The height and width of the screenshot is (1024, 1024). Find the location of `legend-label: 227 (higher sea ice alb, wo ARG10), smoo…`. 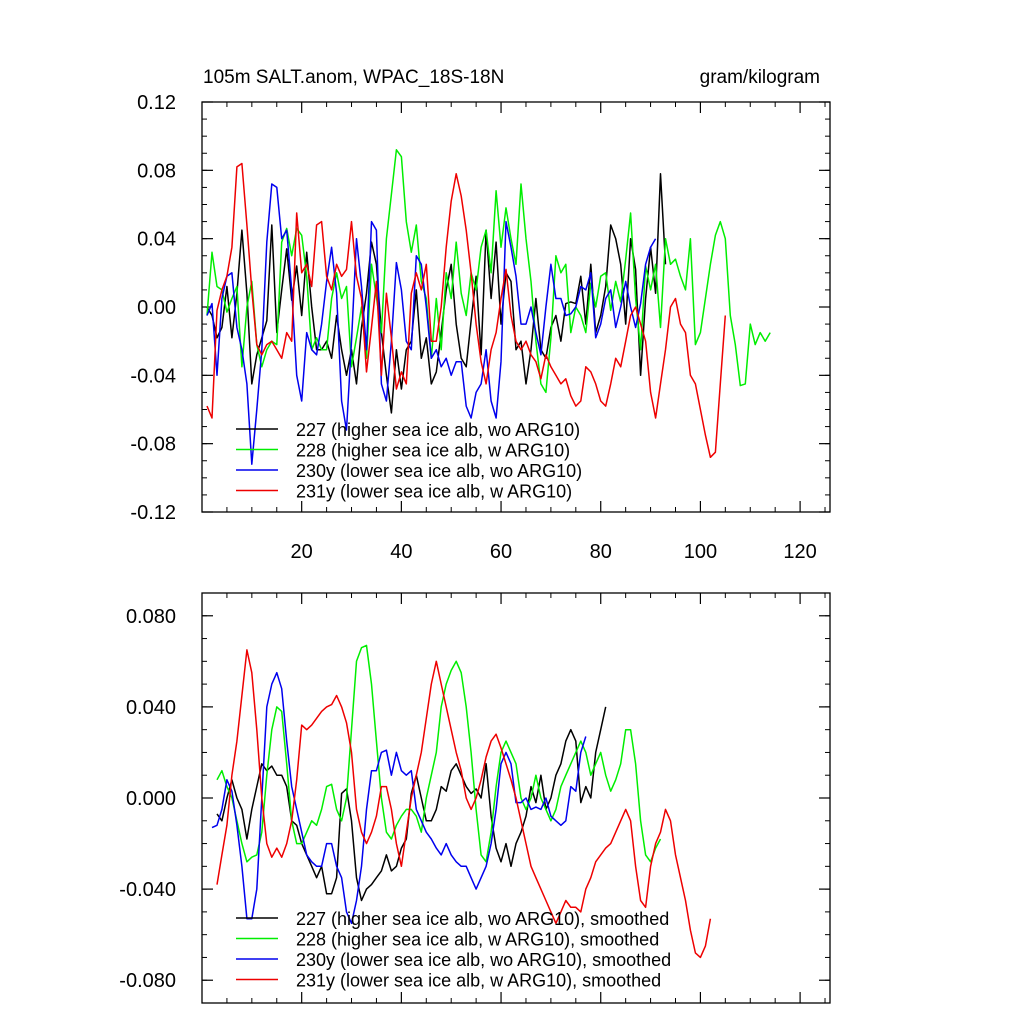

legend-label: 227 (higher sea ice alb, wo ARG10), smoo… is located at coordinates (482, 919).